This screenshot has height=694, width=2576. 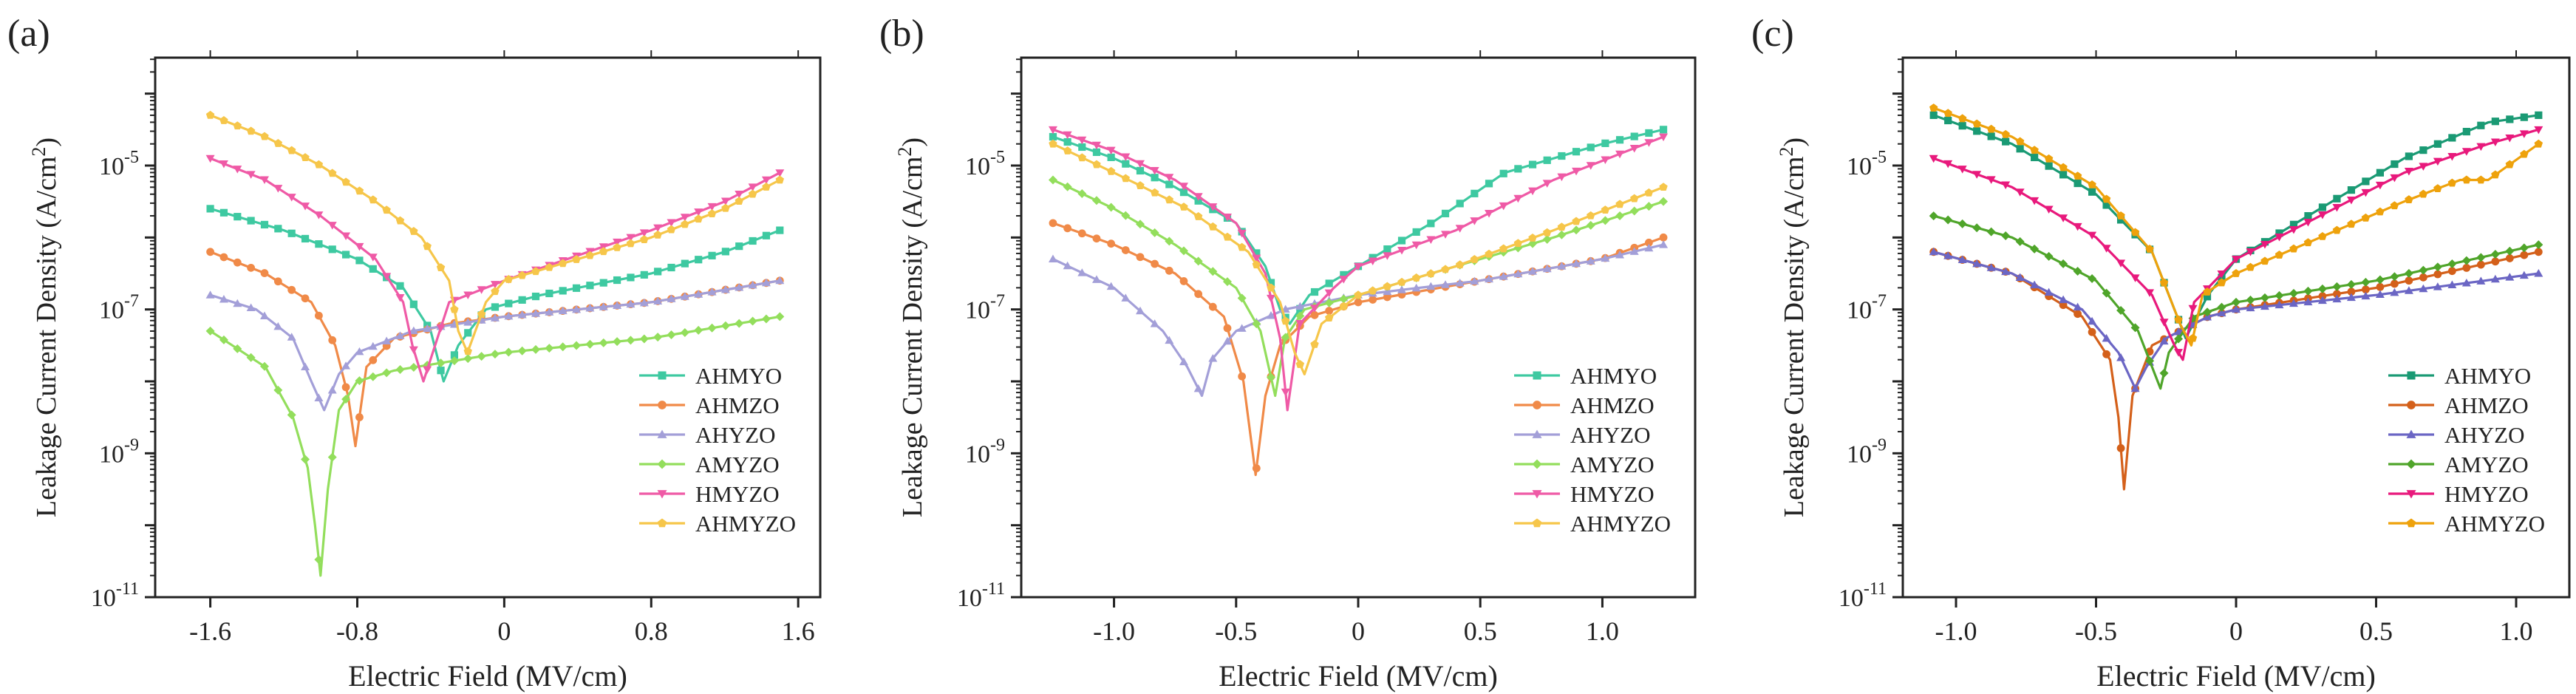 I want to click on x-tick-label: -1.0, so click(x=1114, y=631).